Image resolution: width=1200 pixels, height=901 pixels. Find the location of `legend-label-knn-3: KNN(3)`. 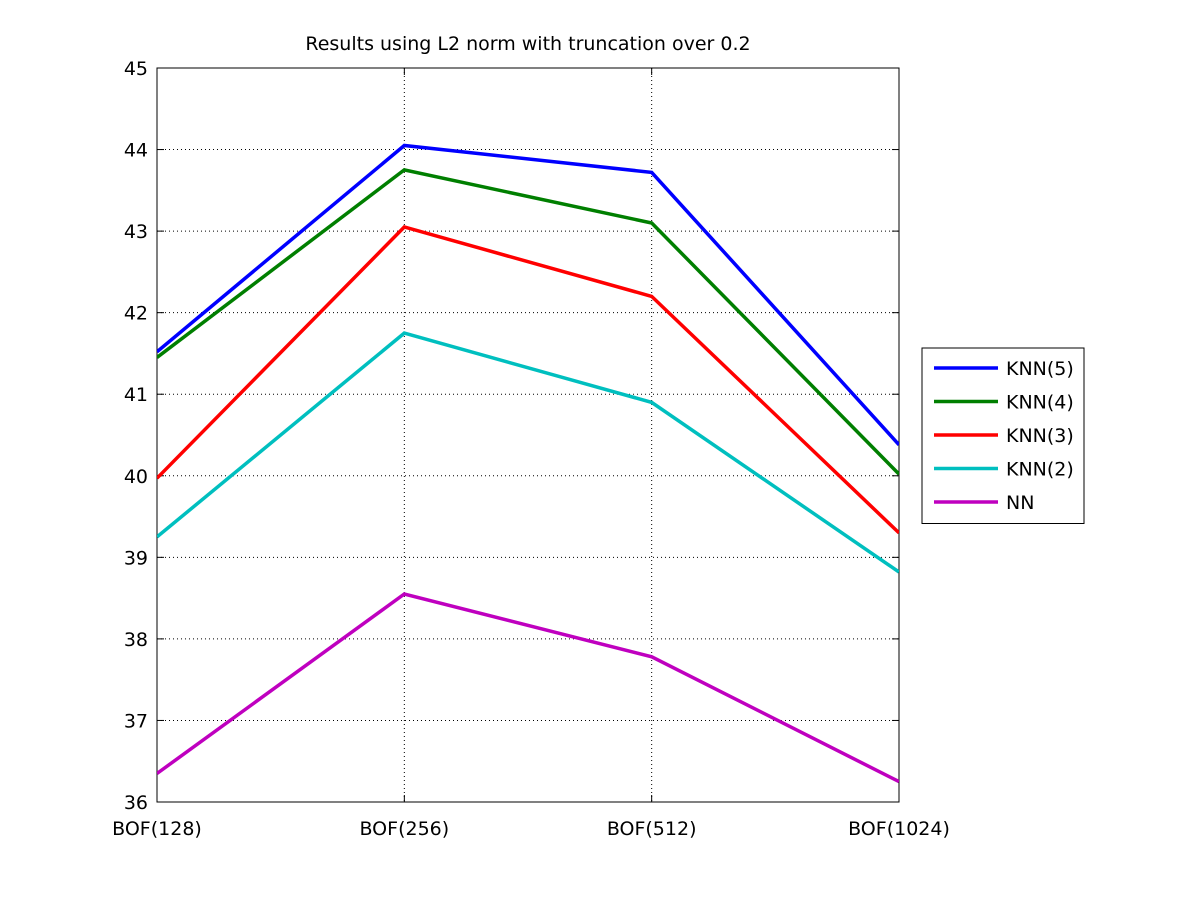

legend-label-knn-3: KNN(3) is located at coordinates (1040, 436).